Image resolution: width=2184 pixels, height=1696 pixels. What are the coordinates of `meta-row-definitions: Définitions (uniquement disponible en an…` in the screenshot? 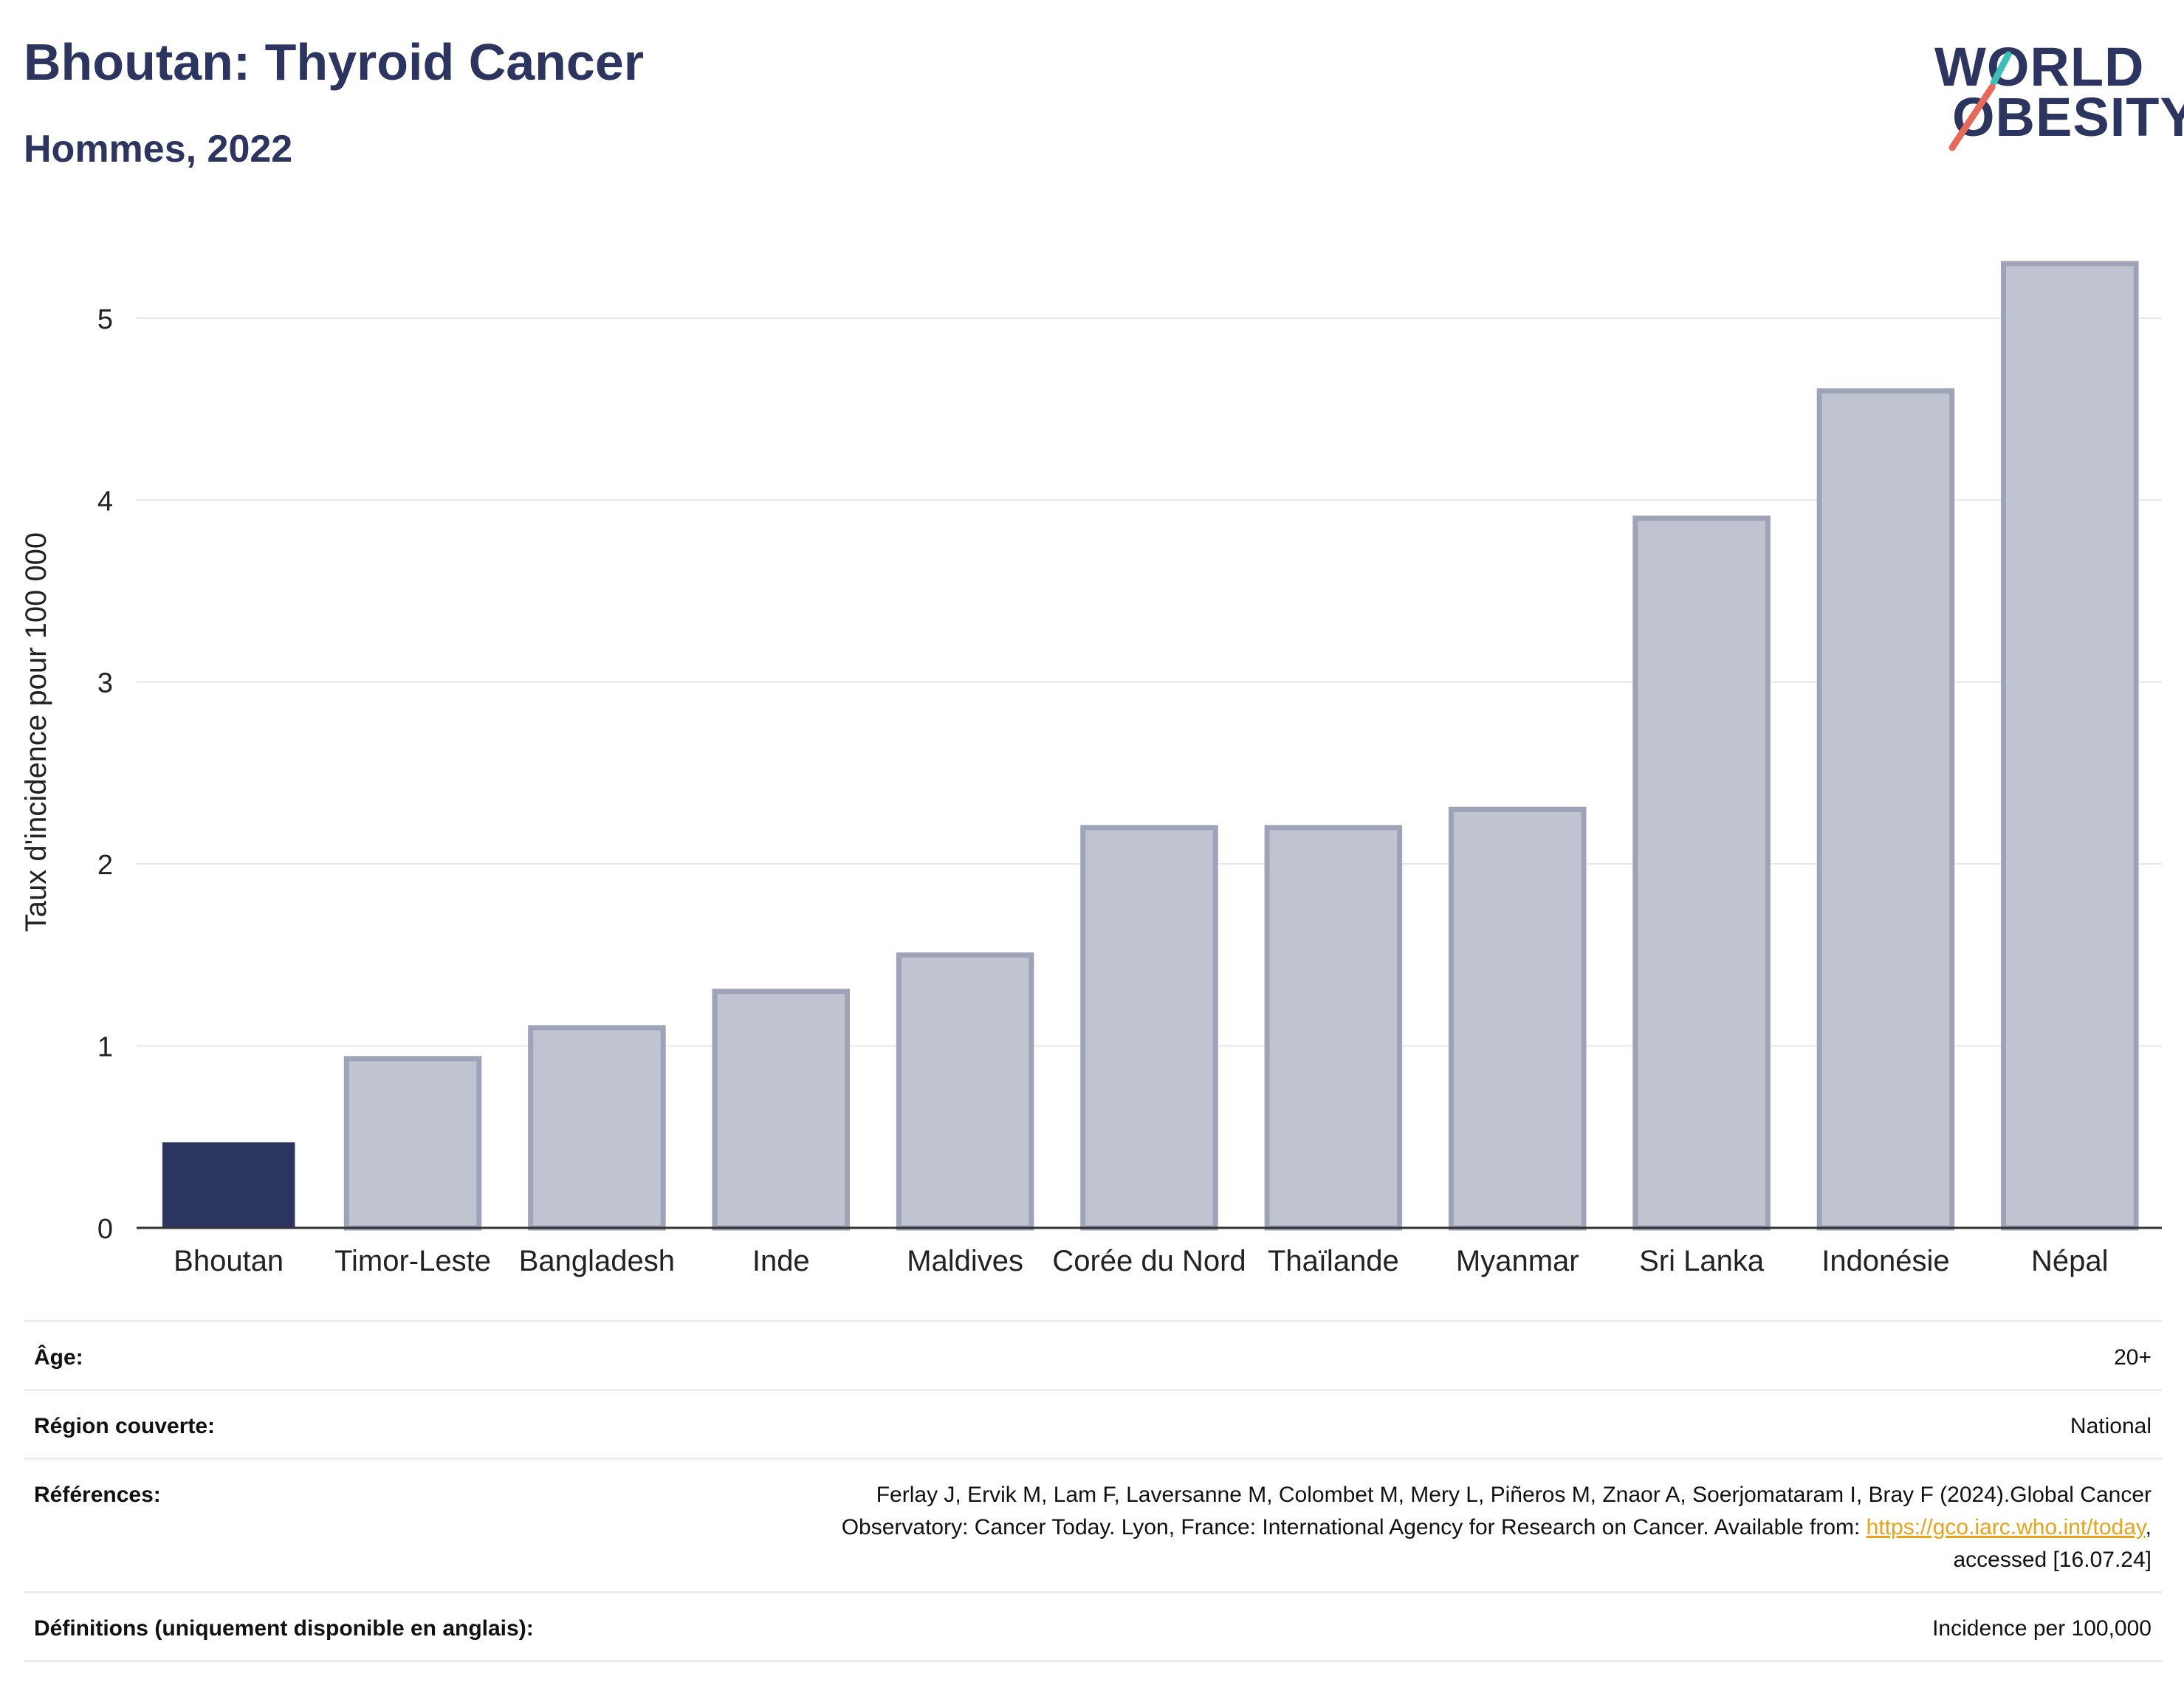 It's located at (1093, 1627).